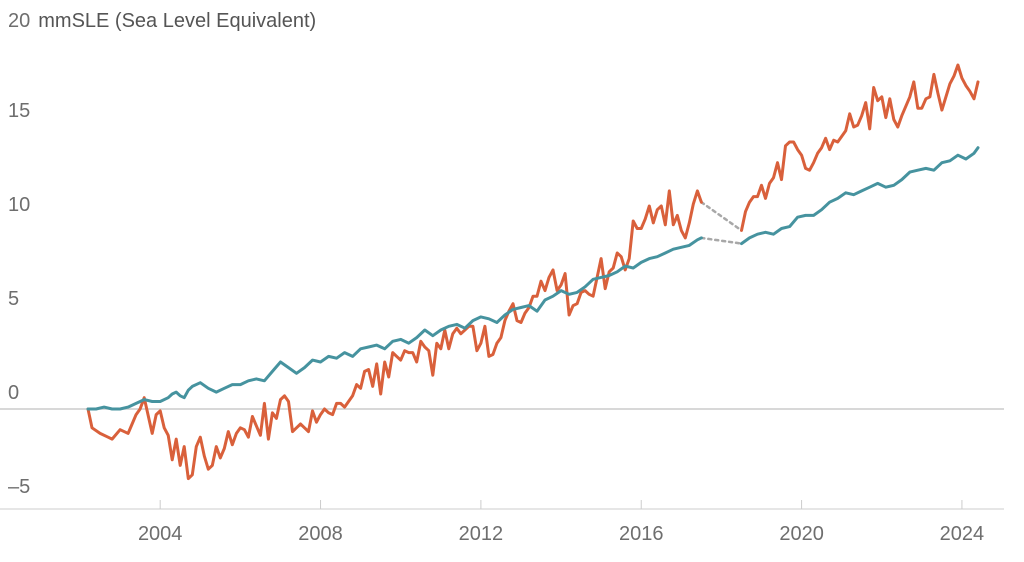  What do you see at coordinates (481, 534) in the screenshot?
I see `x-tick-label: 2012` at bounding box center [481, 534].